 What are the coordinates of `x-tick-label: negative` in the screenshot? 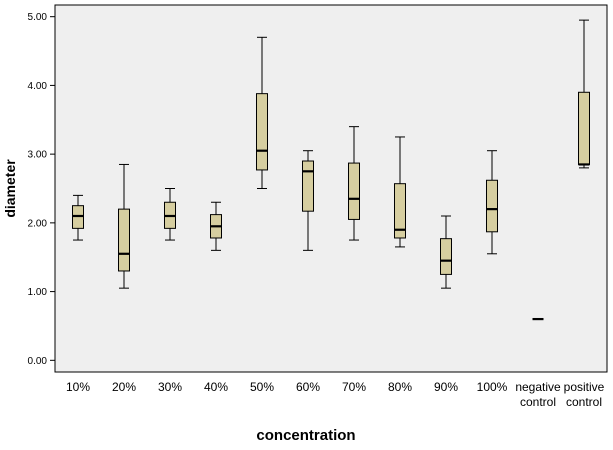 It's located at (538, 387).